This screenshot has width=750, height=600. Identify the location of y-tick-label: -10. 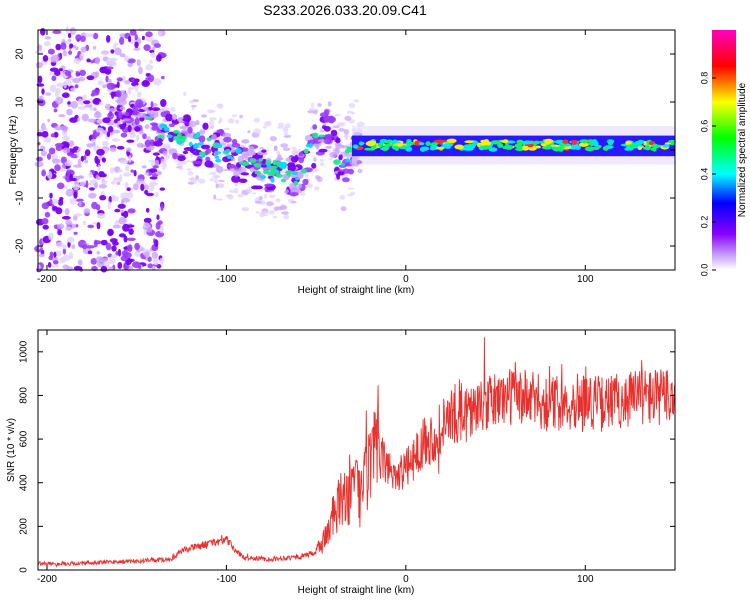
(20, 197).